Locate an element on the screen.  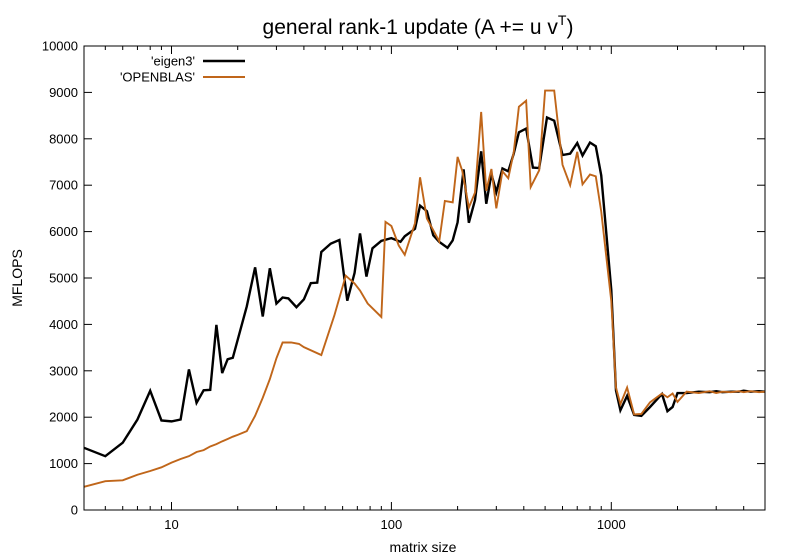
y-tick-label: 10000 is located at coordinates (60, 46).